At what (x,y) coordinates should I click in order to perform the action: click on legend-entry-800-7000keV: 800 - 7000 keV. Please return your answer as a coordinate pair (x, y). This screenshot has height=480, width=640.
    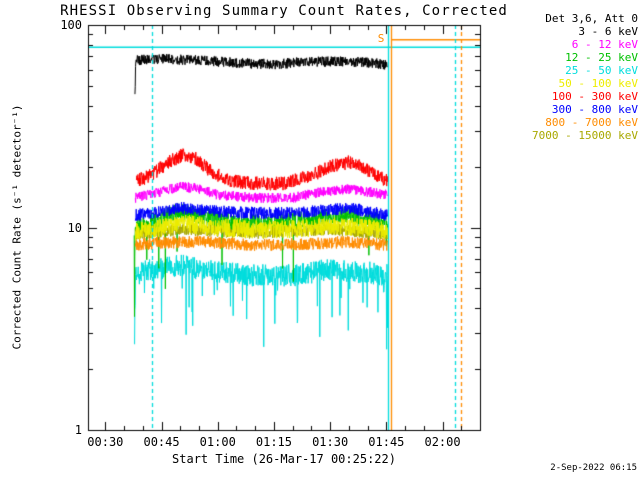
    Looking at the image, I should click on (591, 122).